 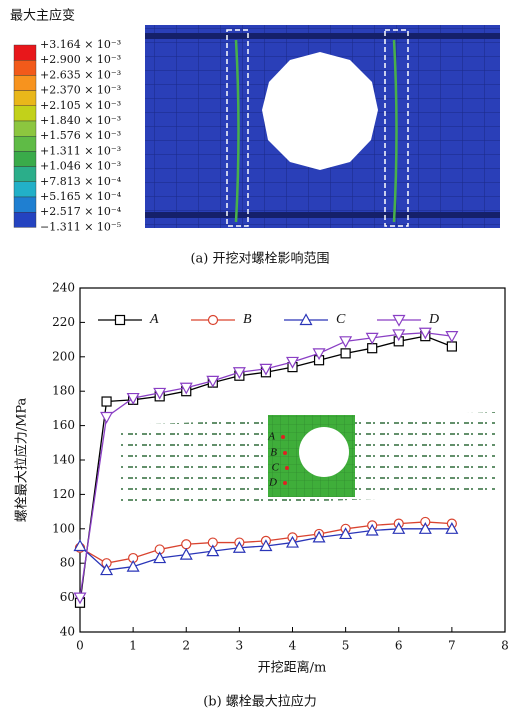 I want to click on y-tick-label: 220, so click(x=63, y=322).